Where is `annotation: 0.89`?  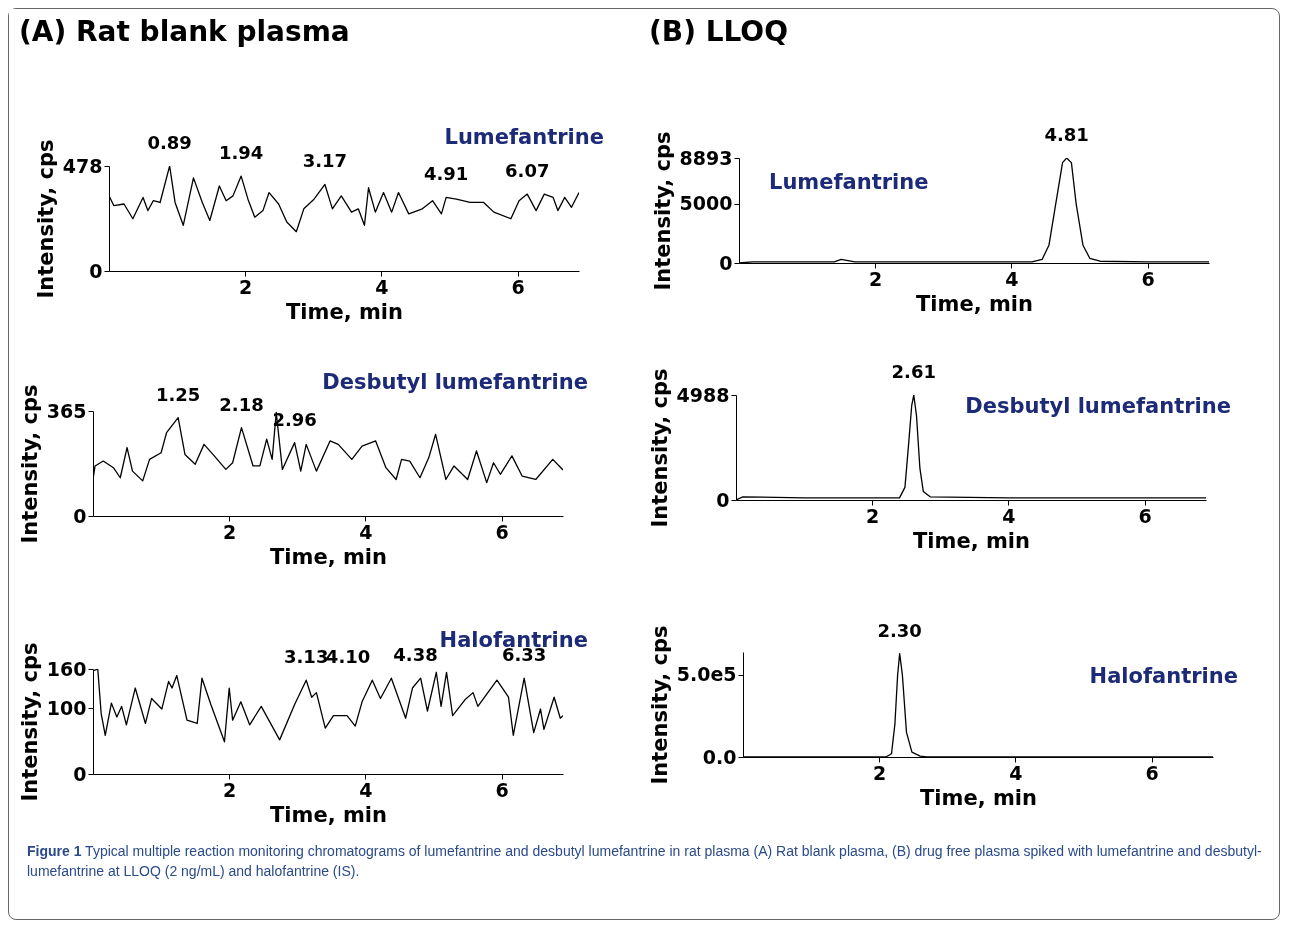 annotation: 0.89 is located at coordinates (169, 142).